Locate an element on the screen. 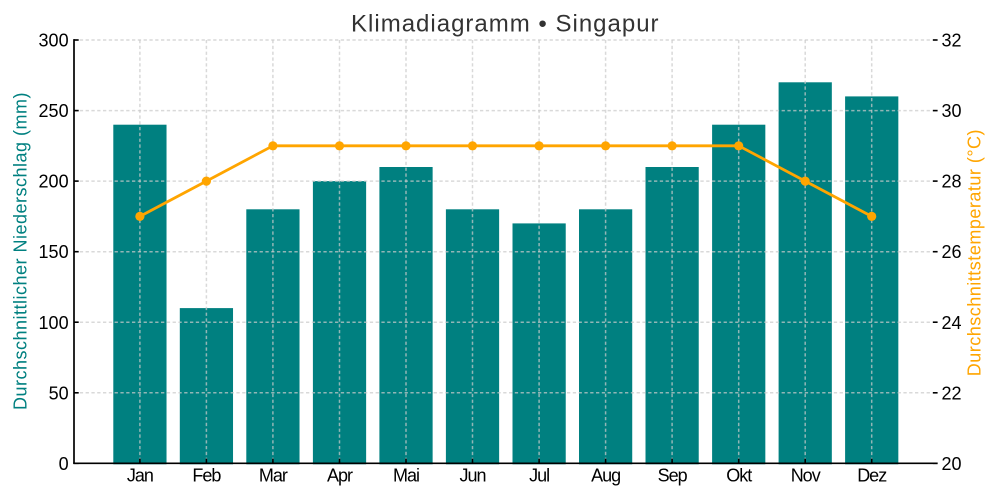  svg-text: Jul is located at coordinates (539, 476).